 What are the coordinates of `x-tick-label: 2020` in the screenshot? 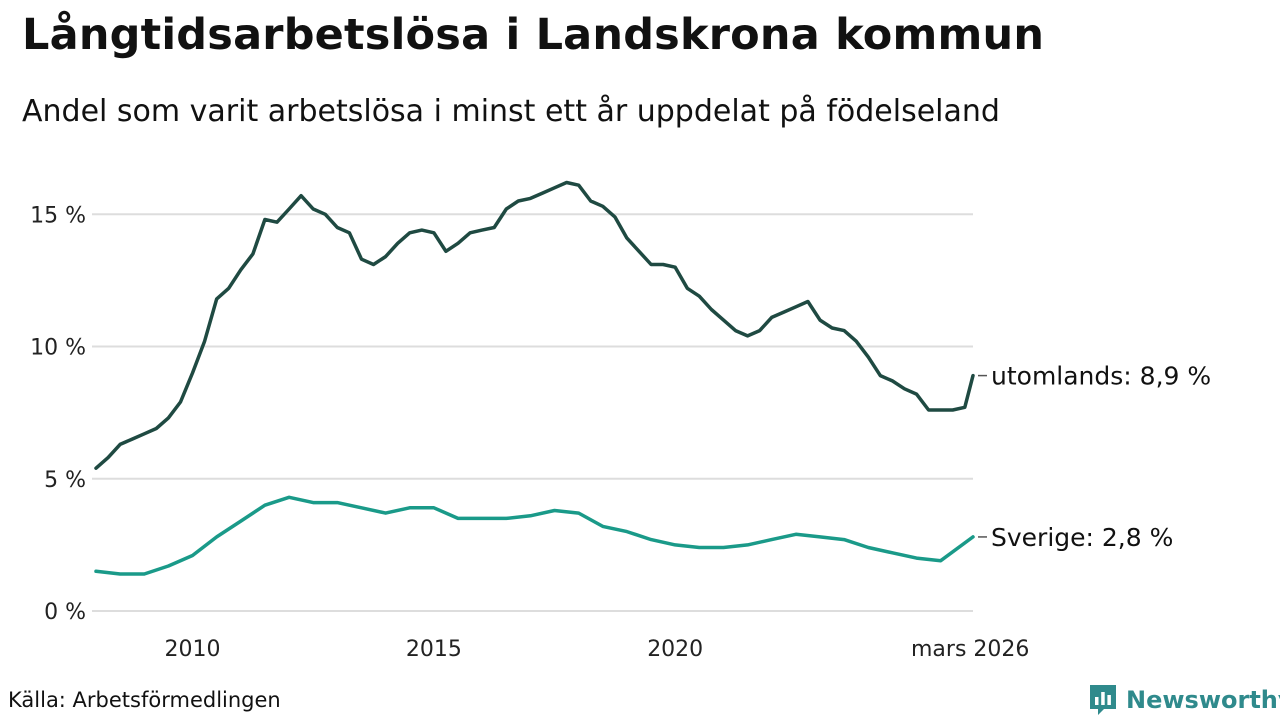 It's located at (675, 649).